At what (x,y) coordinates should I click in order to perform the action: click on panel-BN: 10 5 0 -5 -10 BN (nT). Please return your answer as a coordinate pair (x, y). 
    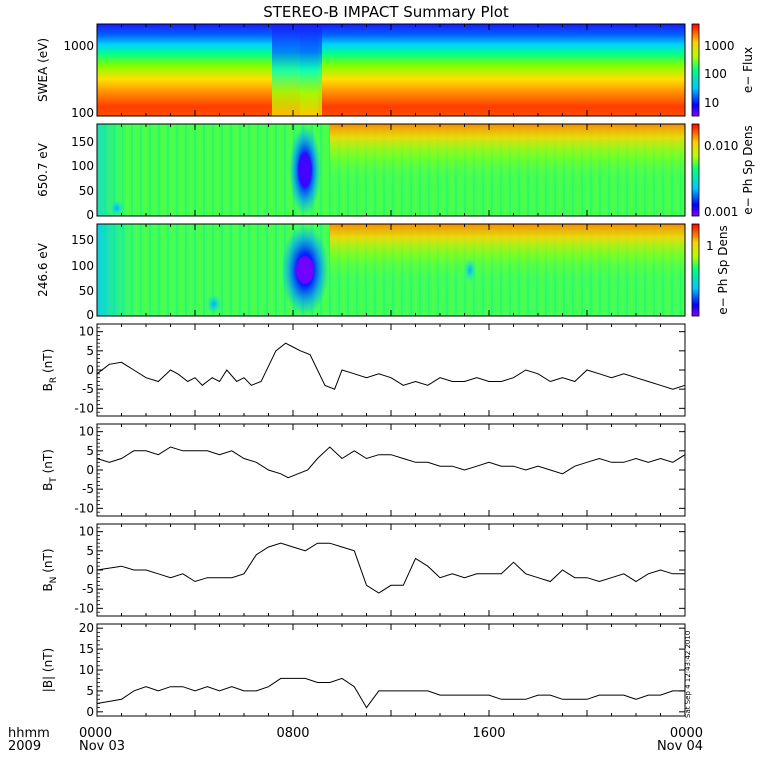
    Looking at the image, I should click on (363, 570).